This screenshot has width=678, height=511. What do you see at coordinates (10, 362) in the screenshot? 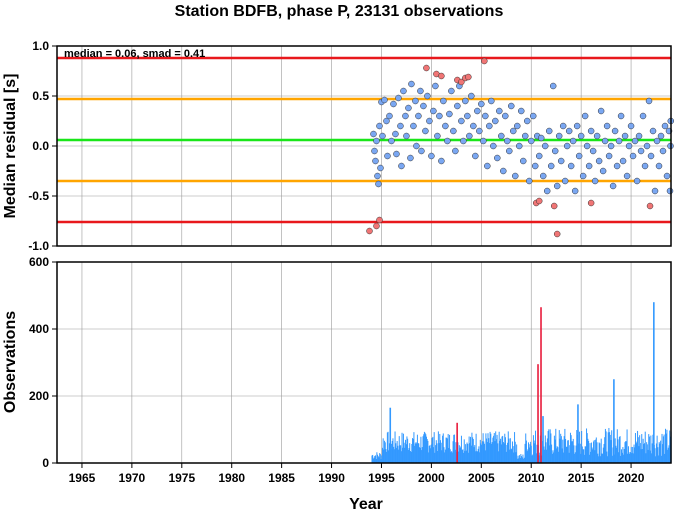
I see `observations-y-axis-label: Observations` at bounding box center [10, 362].